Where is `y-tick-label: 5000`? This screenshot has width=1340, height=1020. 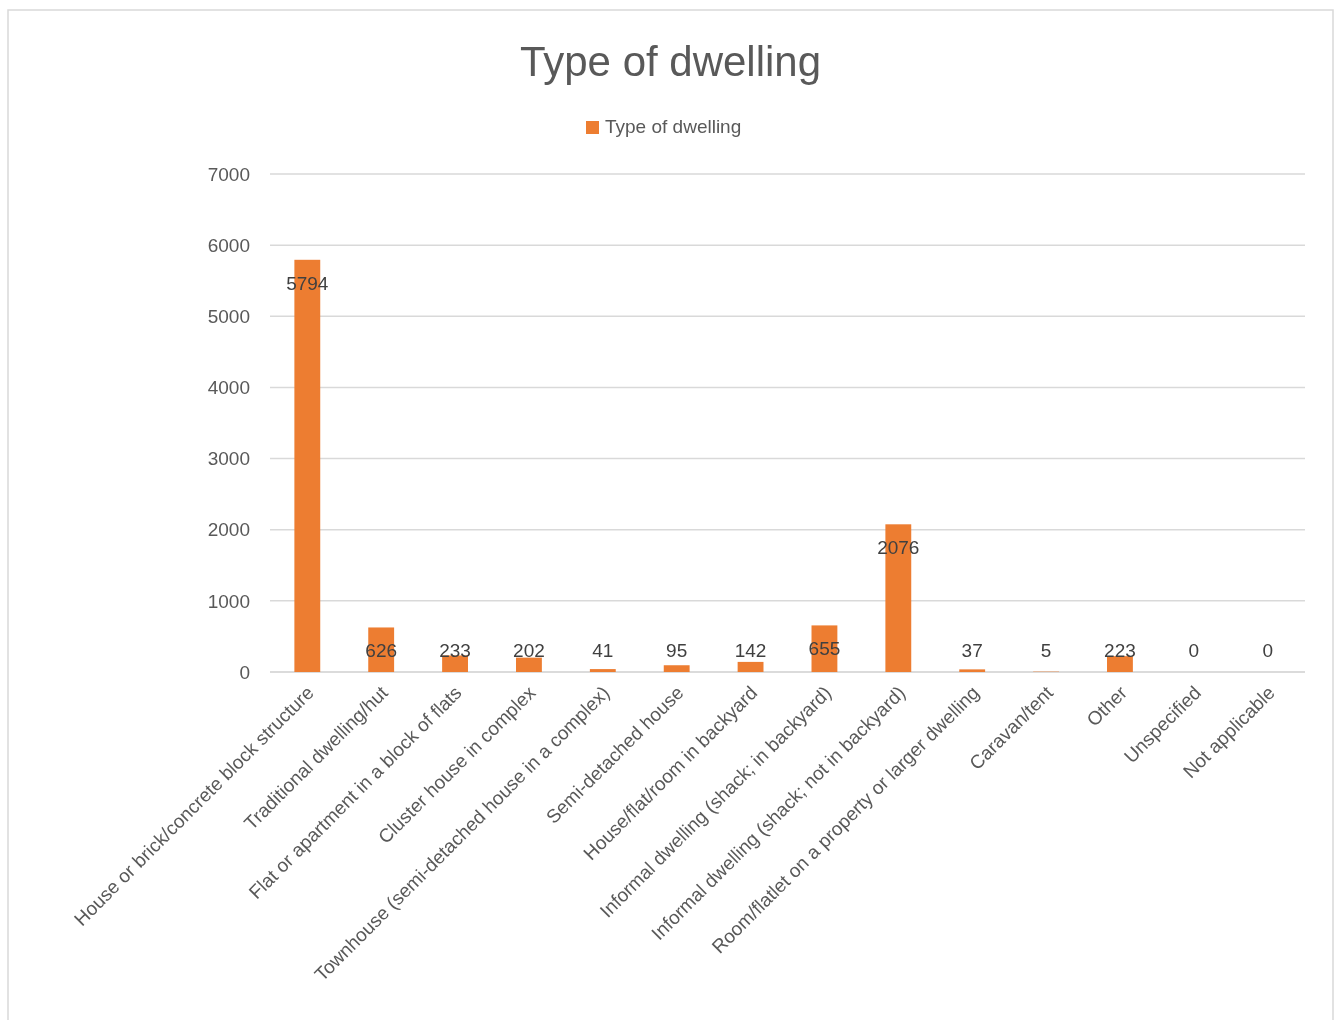 y-tick-label: 5000 is located at coordinates (228, 316).